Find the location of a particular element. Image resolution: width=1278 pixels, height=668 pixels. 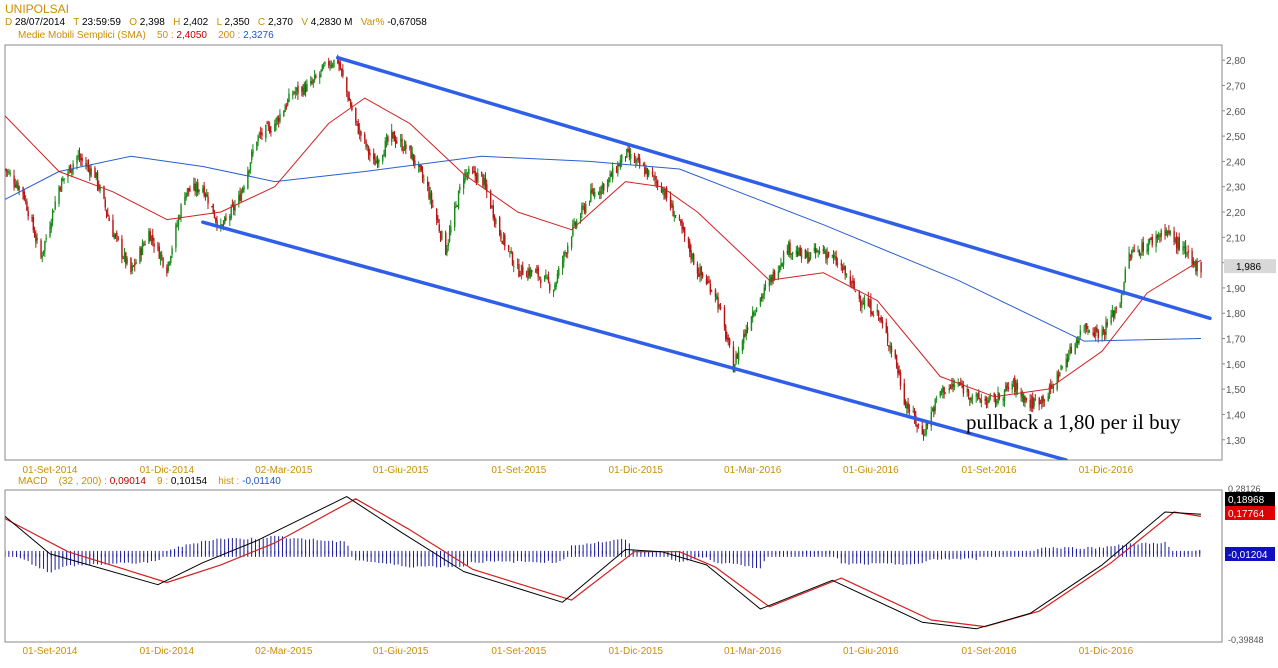

macd-x-tick-label: 01-Dic-2016 is located at coordinates (1106, 651).